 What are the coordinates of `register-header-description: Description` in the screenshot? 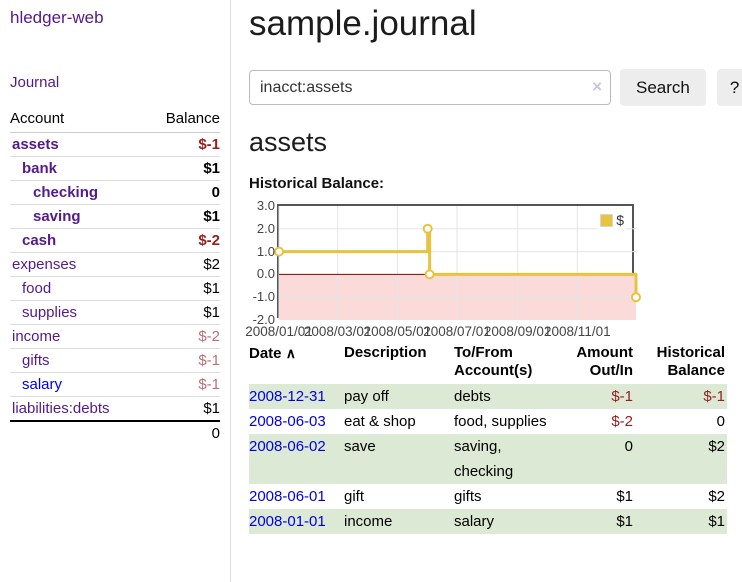 It's located at (385, 352).